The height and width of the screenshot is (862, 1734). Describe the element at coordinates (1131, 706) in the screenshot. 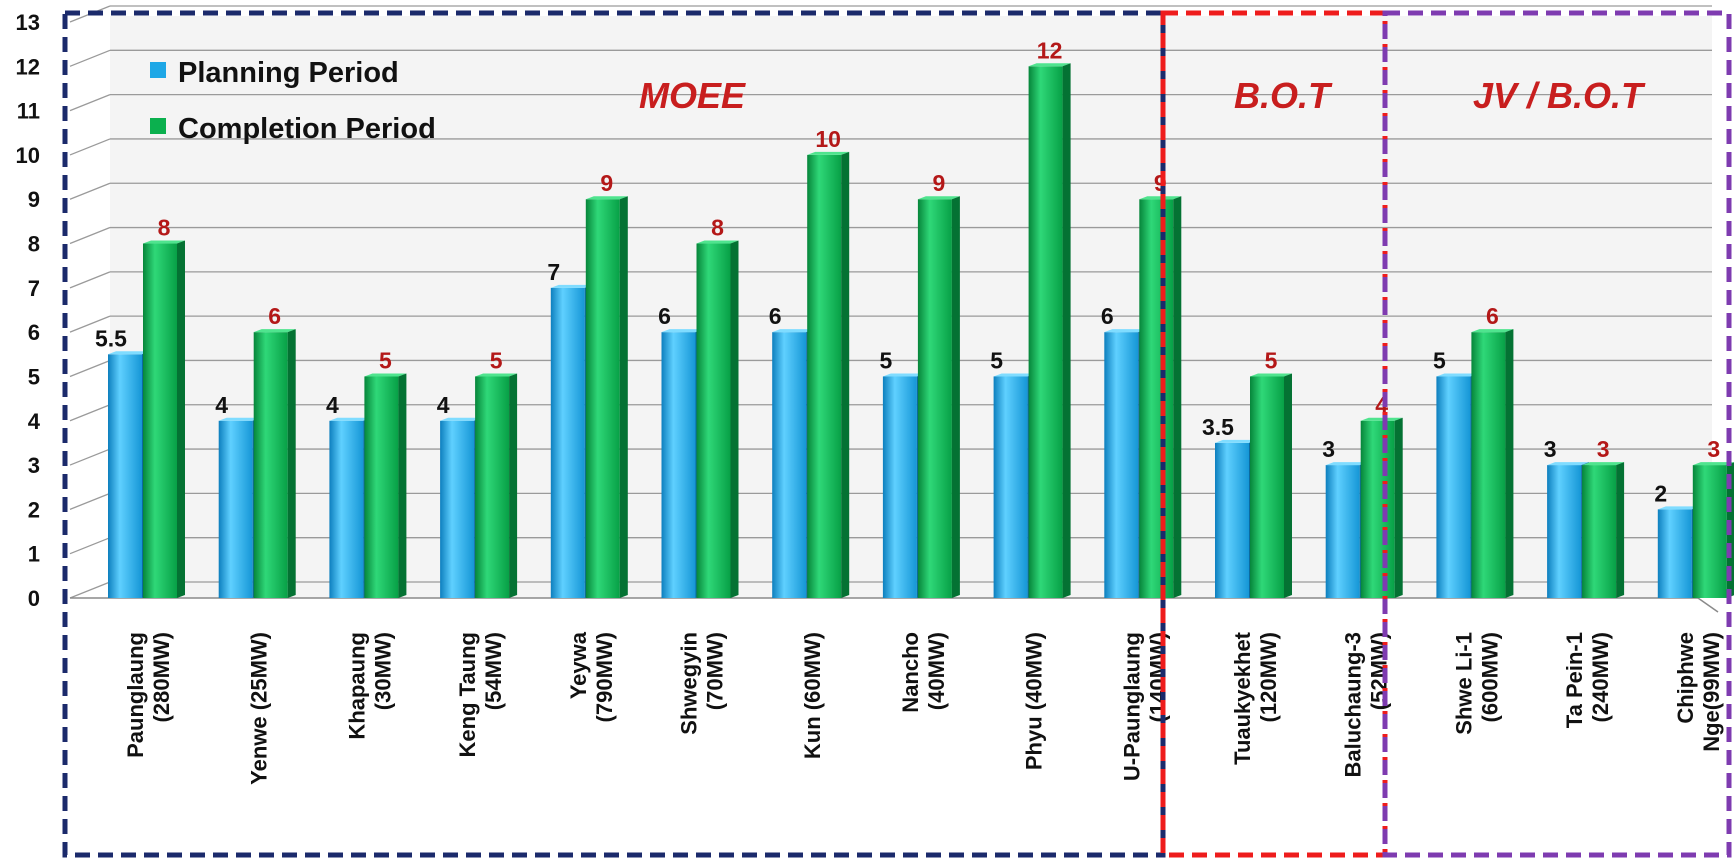

I see `x-tick-label-line: U-Paunglaung` at that location.